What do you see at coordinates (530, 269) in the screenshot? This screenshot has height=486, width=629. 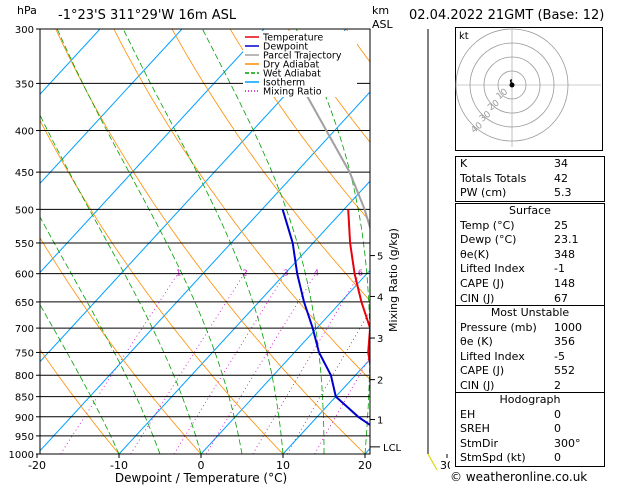 I see `surface-row: Lifted Index -1` at bounding box center [530, 269].